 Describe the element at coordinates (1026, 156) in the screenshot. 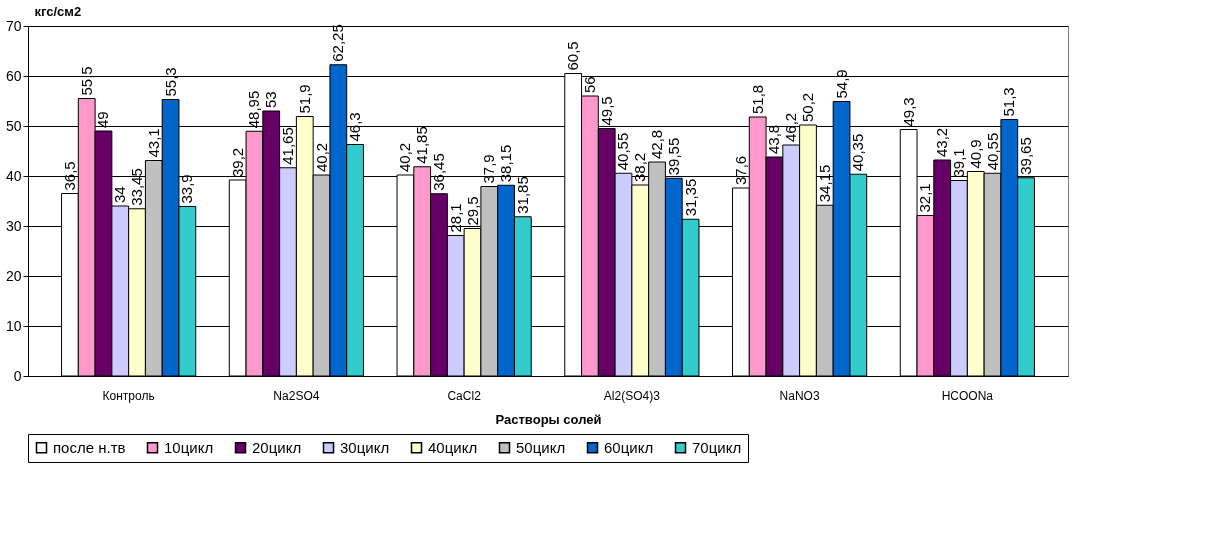

I see `data-label: 39,65` at that location.